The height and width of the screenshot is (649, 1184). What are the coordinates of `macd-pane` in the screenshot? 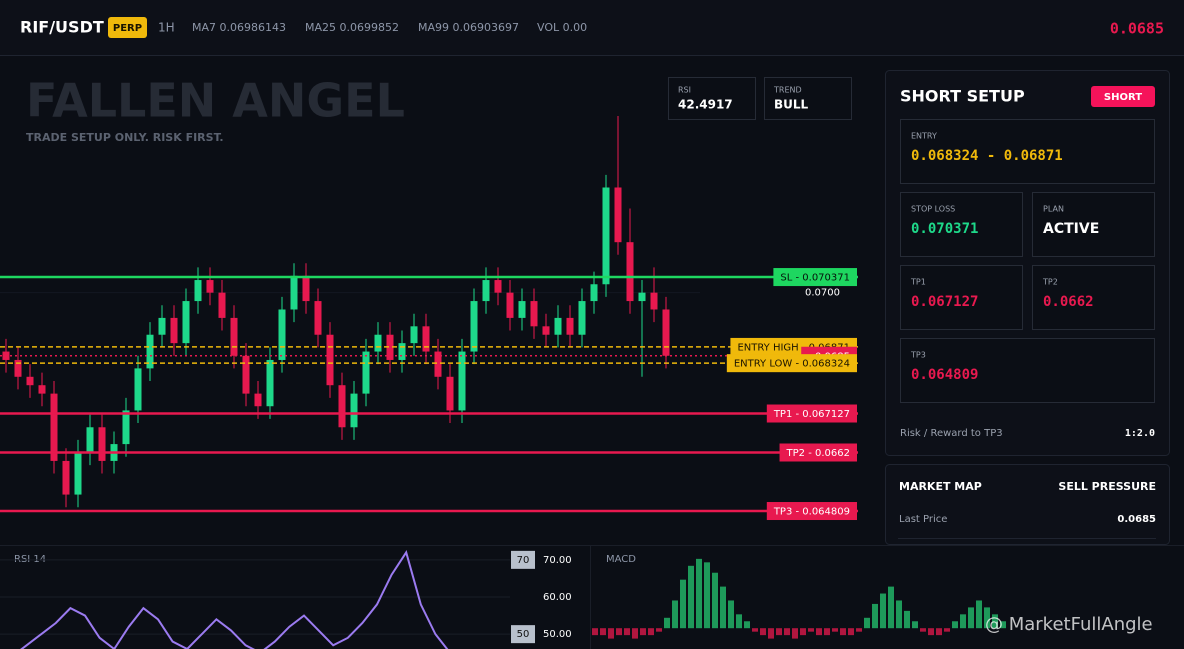 It's located at (799, 598).